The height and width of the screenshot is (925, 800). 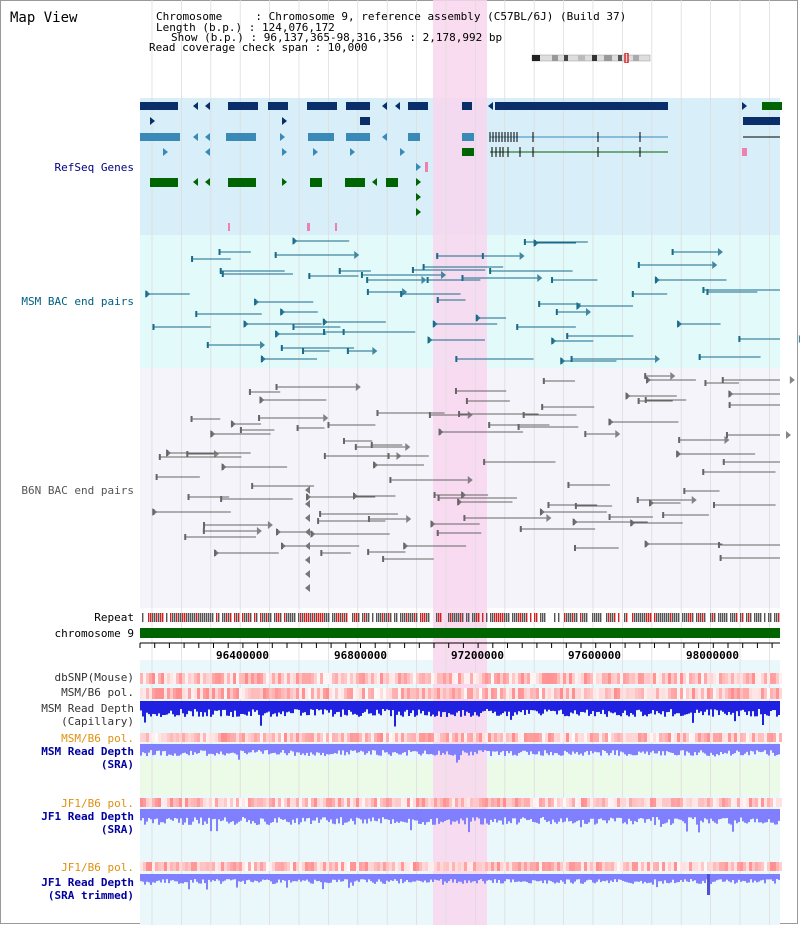 What do you see at coordinates (412, 270) in the screenshot?
I see `msm-bac-pair-end` at bounding box center [412, 270].